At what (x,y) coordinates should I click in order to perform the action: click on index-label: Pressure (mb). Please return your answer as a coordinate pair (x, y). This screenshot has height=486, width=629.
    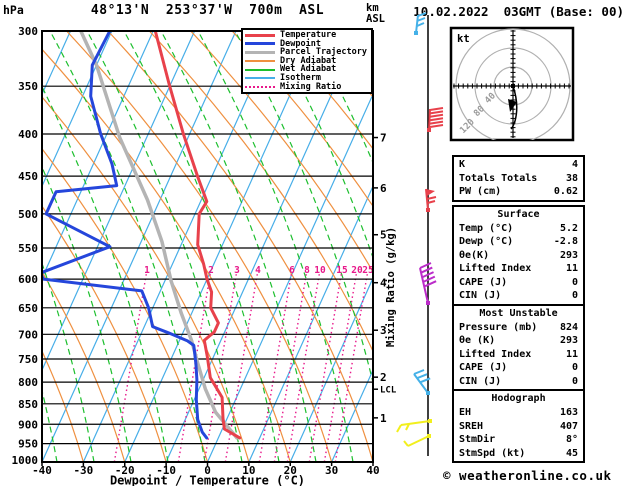
    Looking at the image, I should click on (498, 327).